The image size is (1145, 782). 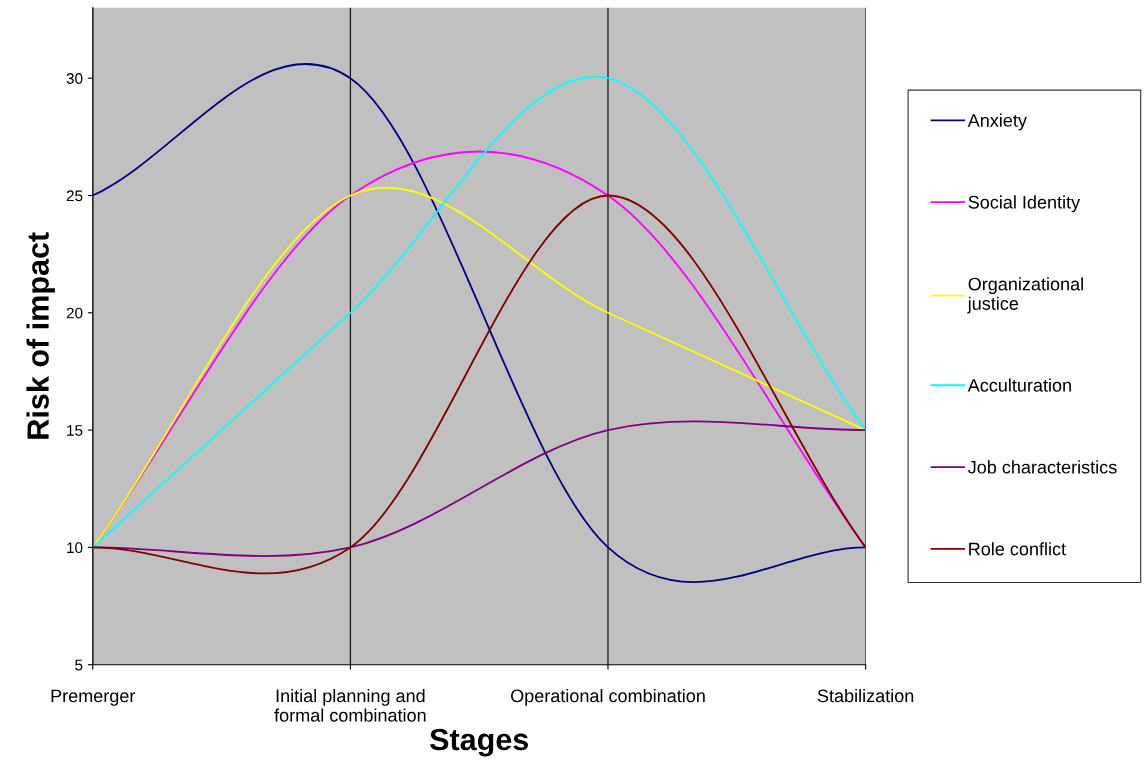 I want to click on legend-label: Anxiety, so click(x=997, y=122).